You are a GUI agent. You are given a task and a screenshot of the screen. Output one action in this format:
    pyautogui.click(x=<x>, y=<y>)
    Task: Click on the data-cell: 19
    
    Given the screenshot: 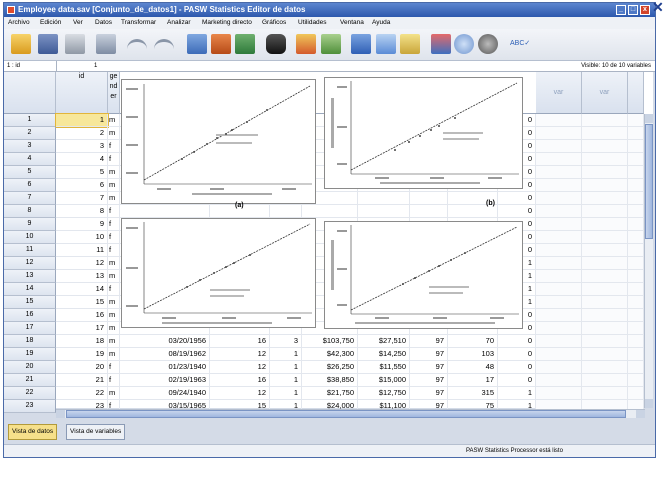 What is the action you would take?
    pyautogui.click(x=82, y=354)
    